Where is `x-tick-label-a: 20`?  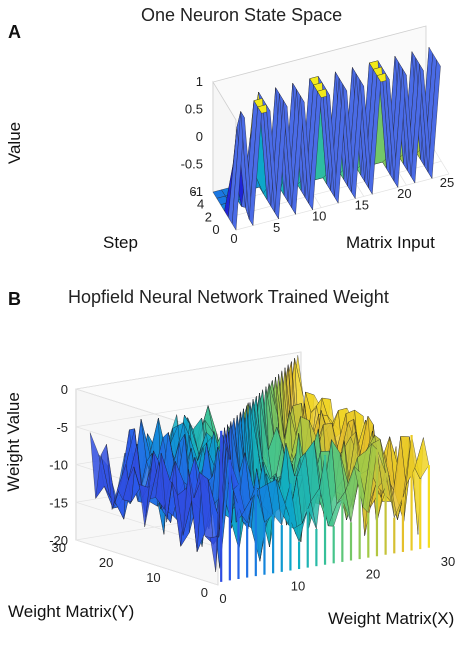
x-tick-label-a: 20 is located at coordinates (404, 193).